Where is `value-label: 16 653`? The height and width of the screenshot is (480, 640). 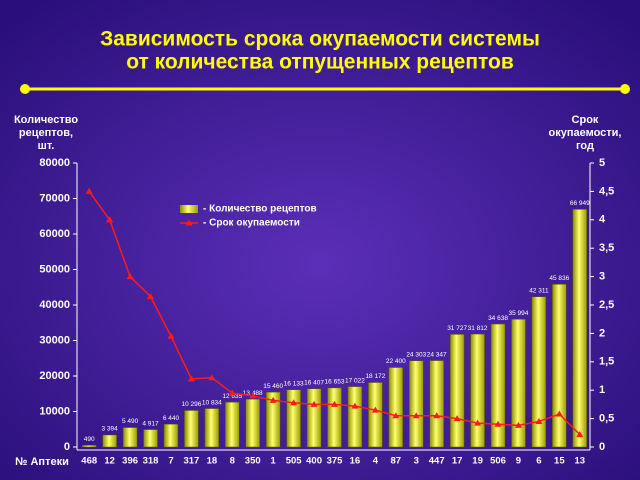
value-label: 16 653 is located at coordinates (335, 382).